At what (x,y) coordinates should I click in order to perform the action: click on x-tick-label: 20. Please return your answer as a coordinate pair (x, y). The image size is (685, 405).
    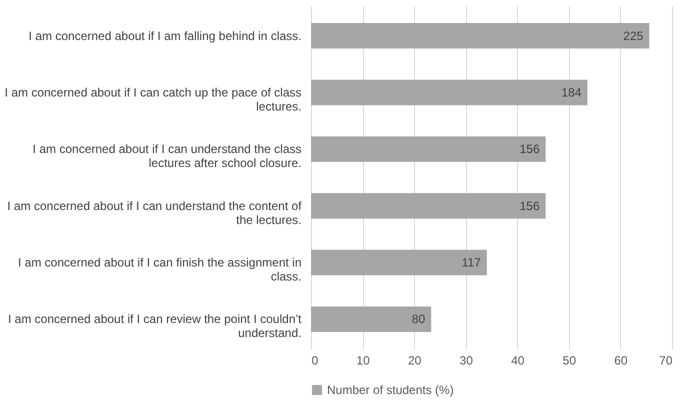
    Looking at the image, I should click on (415, 361).